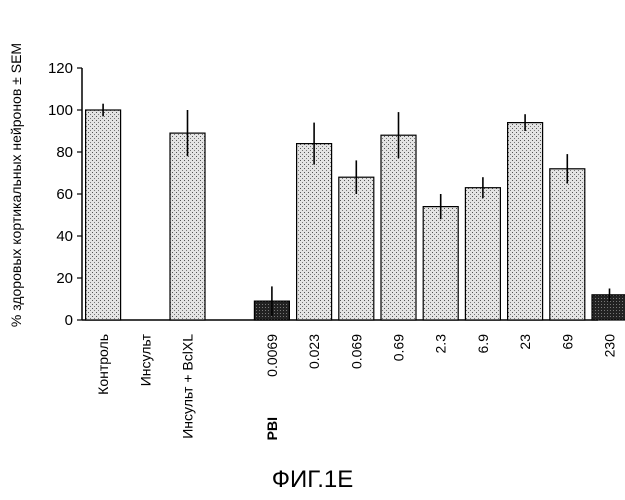 The height and width of the screenshot is (500, 625). I want to click on x-category-label: 69, so click(567, 342).